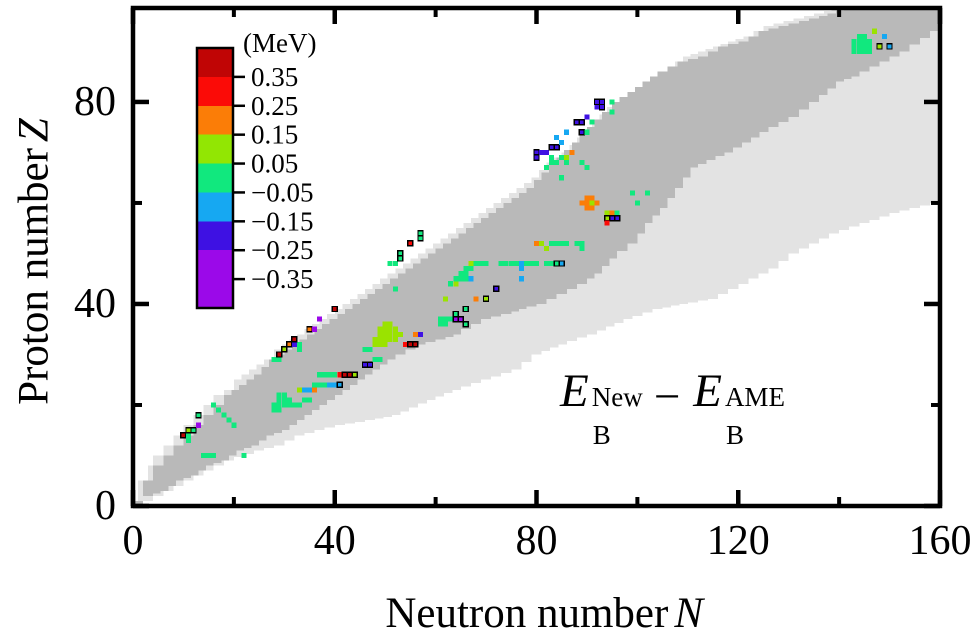  What do you see at coordinates (95, 101) in the screenshot?
I see `y-tick-label: 80` at bounding box center [95, 101].